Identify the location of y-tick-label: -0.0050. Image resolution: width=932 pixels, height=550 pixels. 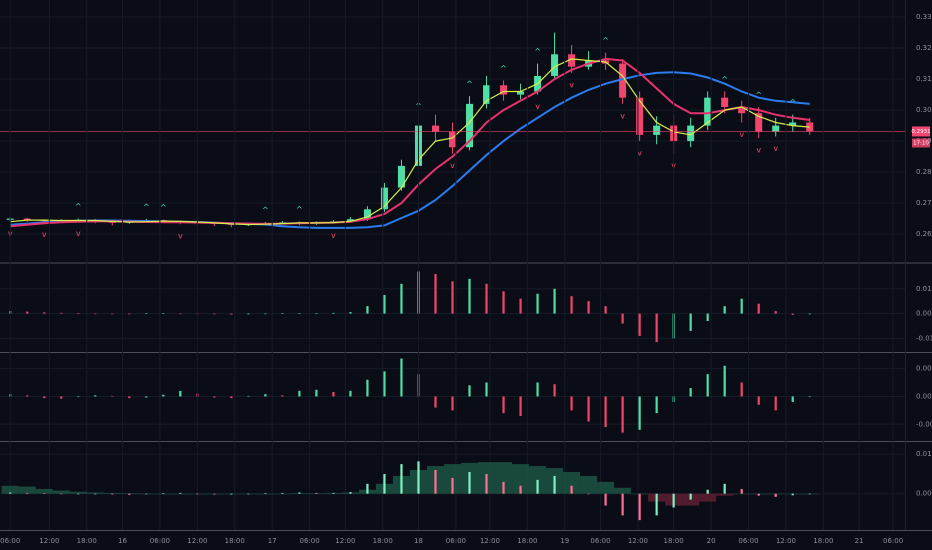
(924, 424).